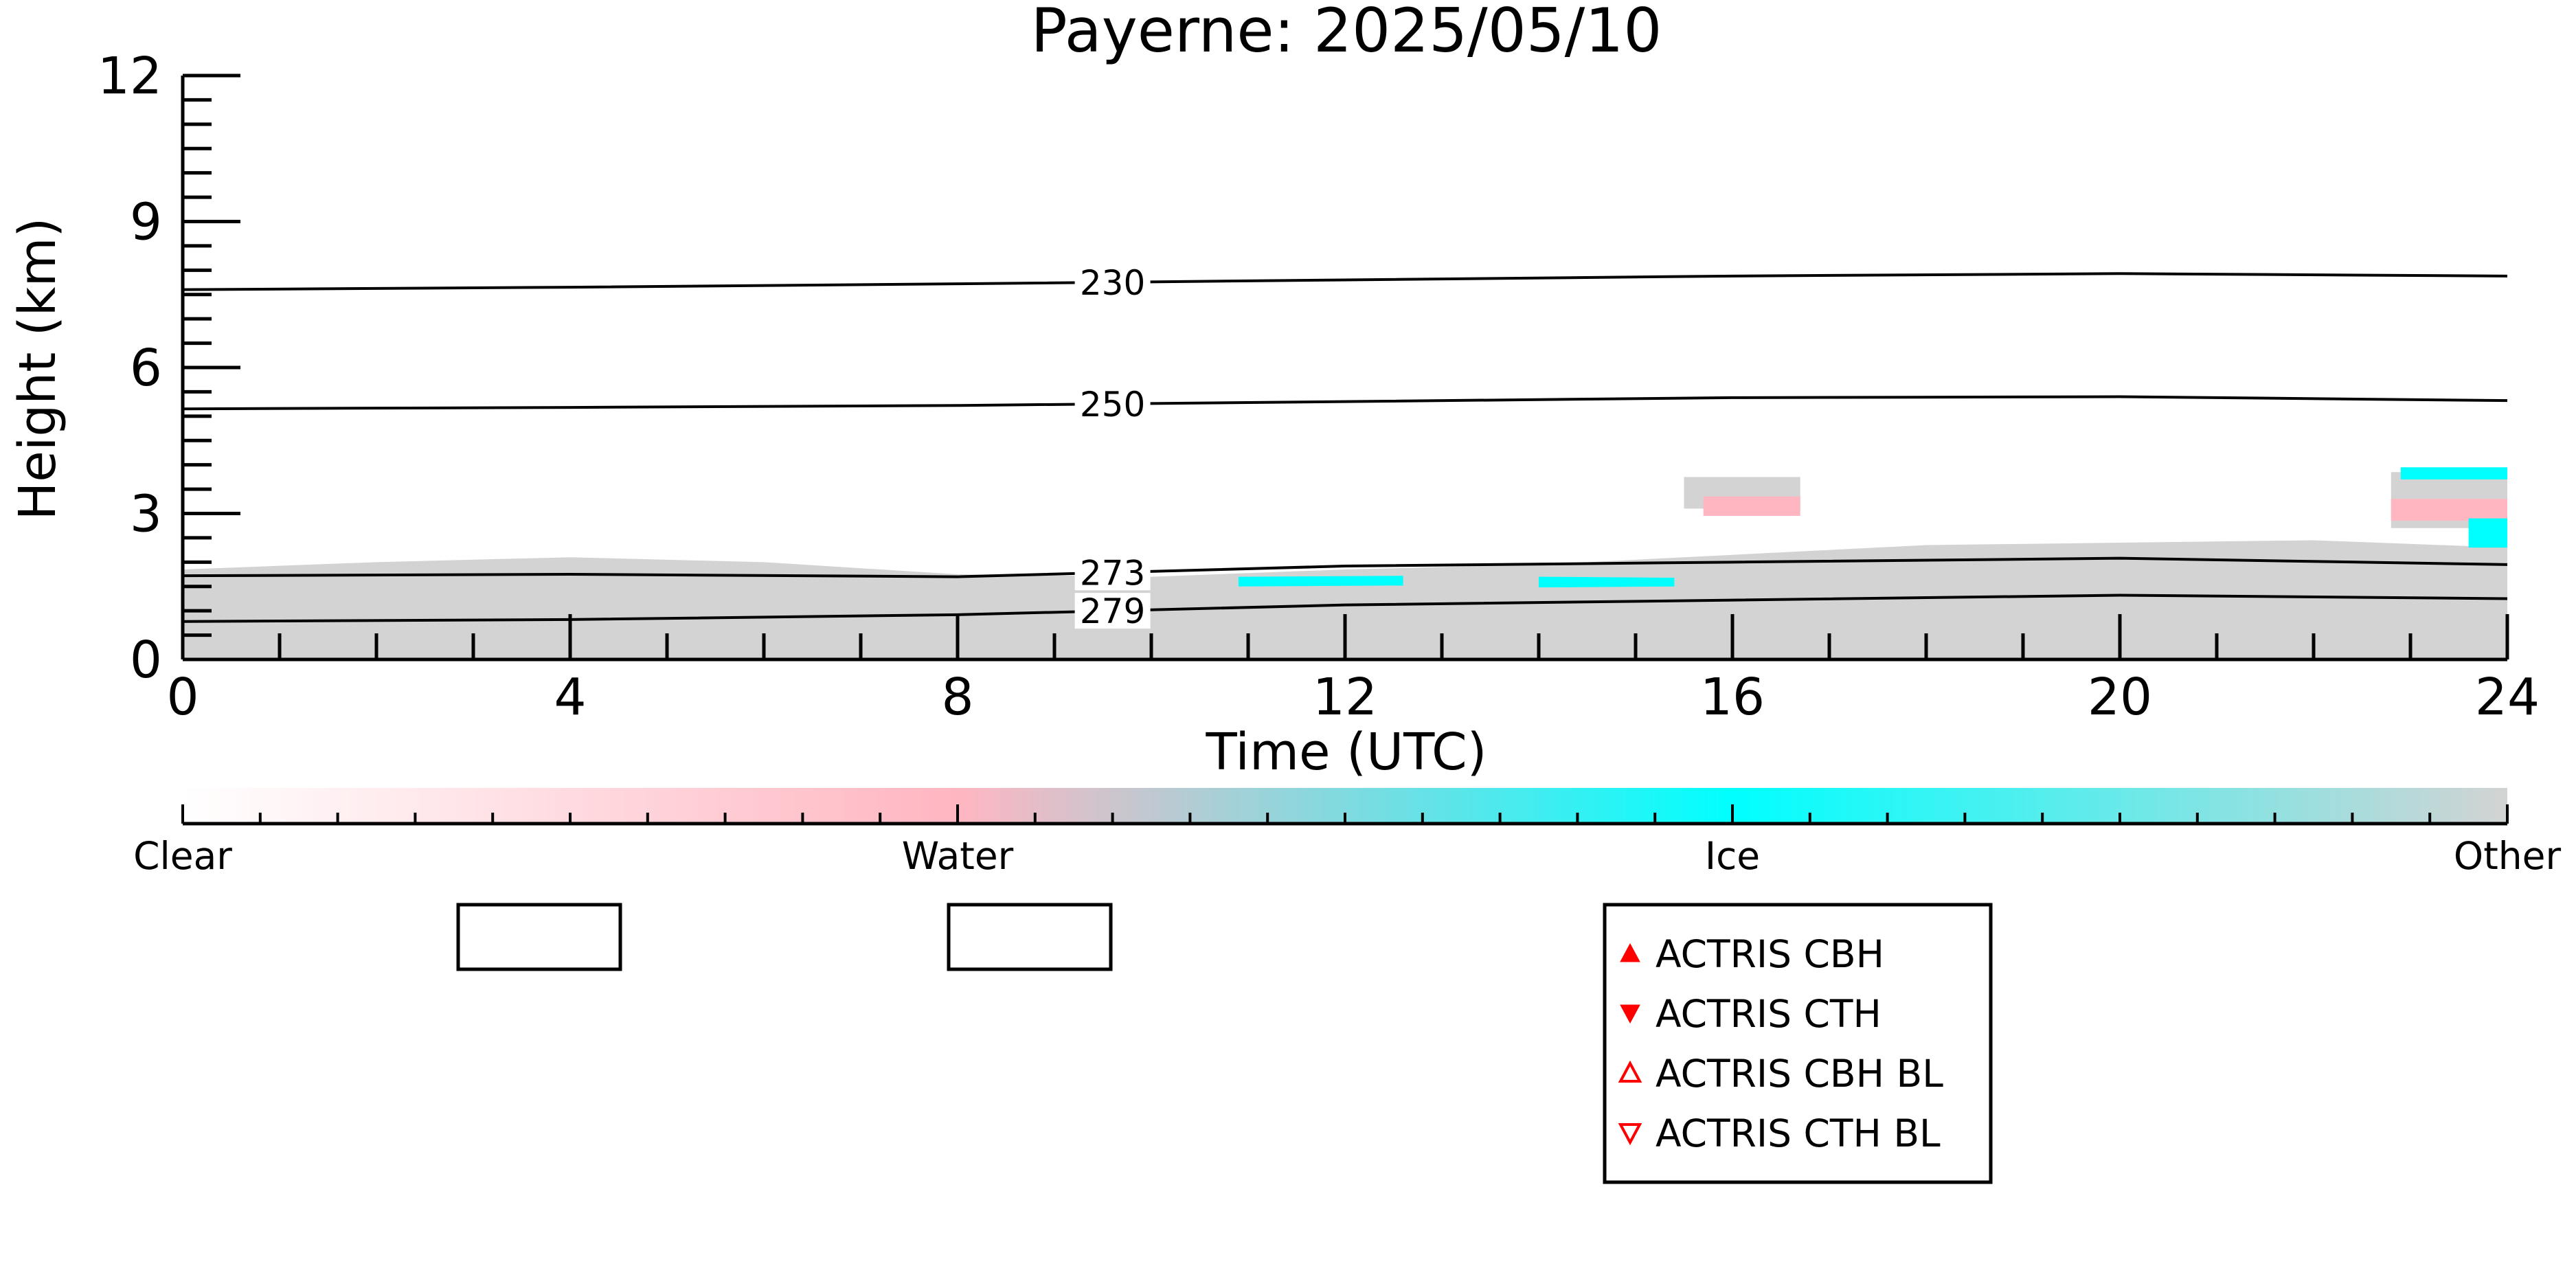  I want to click on legend-label-1: ACTRIS CTH, so click(1769, 1014).